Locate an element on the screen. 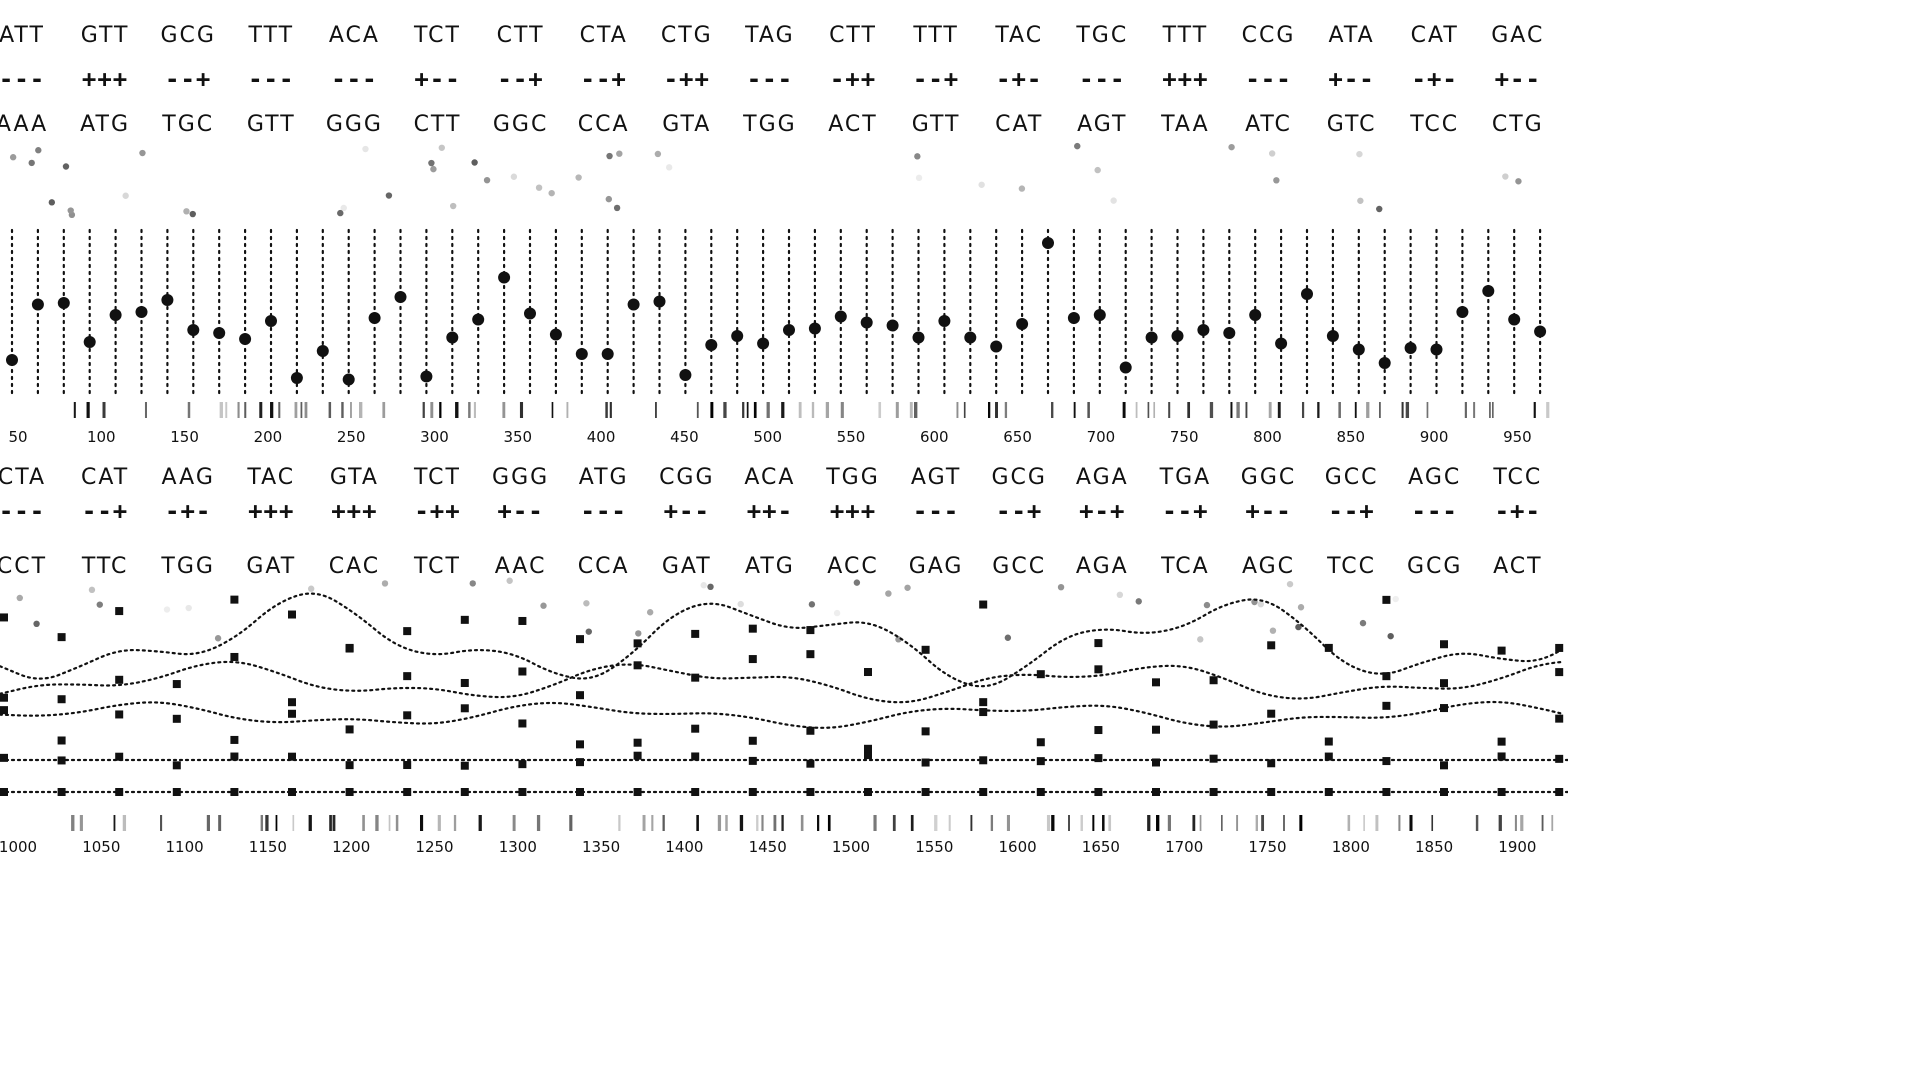 The height and width of the screenshot is (1080, 1920). codon-bottom: ACT is located at coordinates (852, 124).